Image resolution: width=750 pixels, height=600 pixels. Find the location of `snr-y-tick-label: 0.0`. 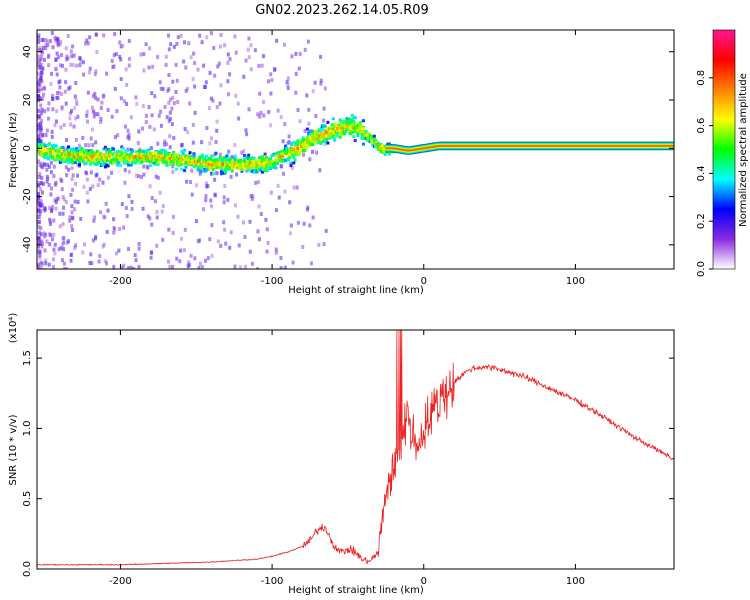

snr-y-tick-label: 0.0 is located at coordinates (27, 569).